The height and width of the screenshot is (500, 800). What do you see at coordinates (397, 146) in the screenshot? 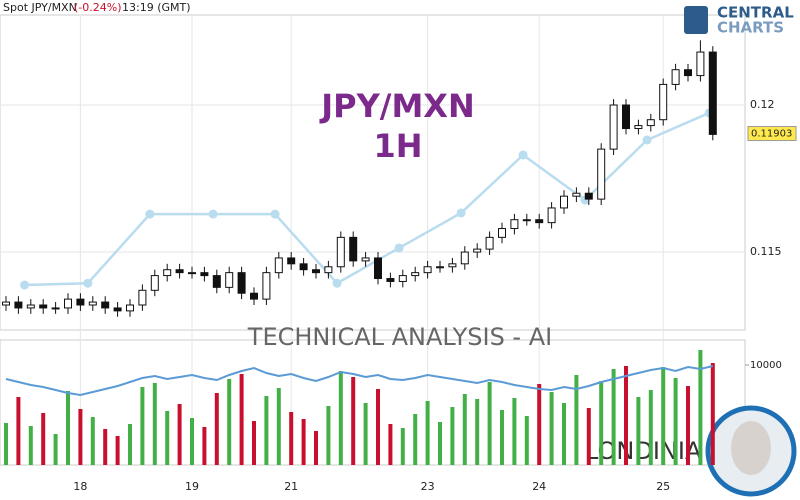
I see `chart-subtitle: 1H` at bounding box center [397, 146].